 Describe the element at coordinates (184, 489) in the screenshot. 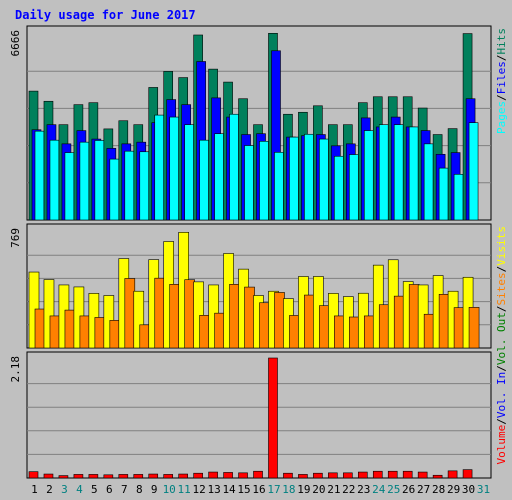

I see `x-tick-label: 11` at that location.